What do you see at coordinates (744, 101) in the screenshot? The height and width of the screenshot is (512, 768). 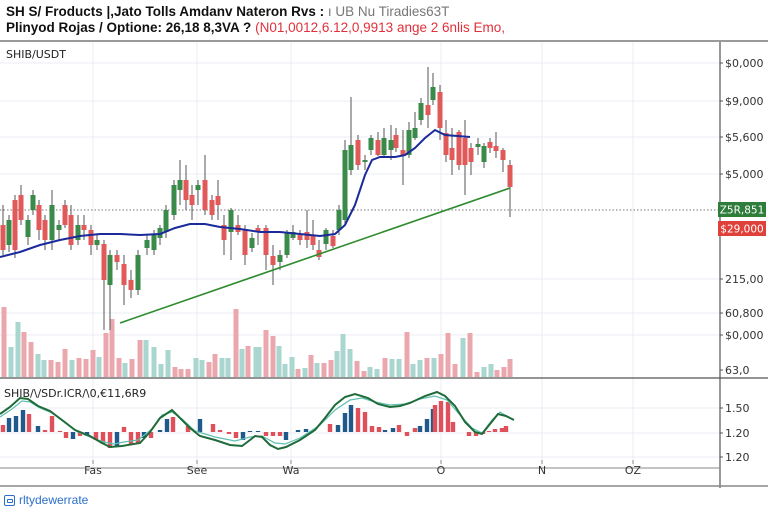 I see `svg-text: $9,000` at bounding box center [744, 101].